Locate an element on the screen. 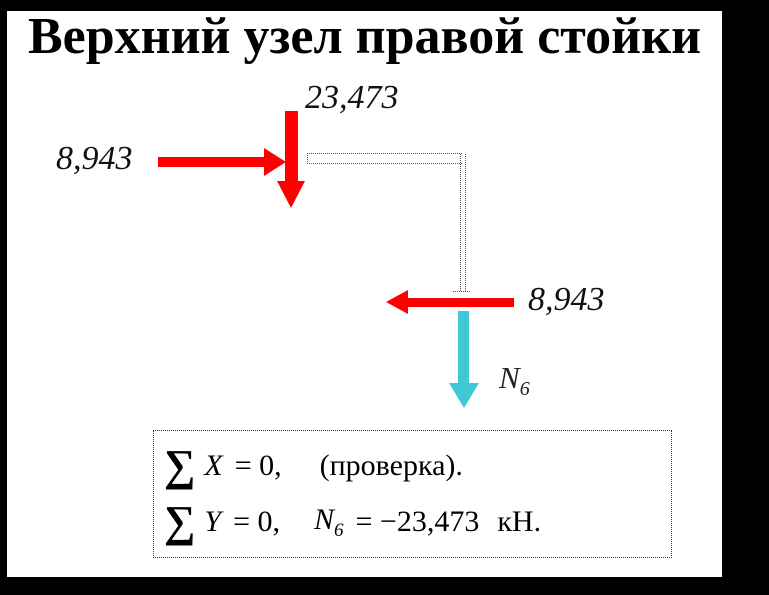  left-force-label: 8,943 is located at coordinates (94, 158).